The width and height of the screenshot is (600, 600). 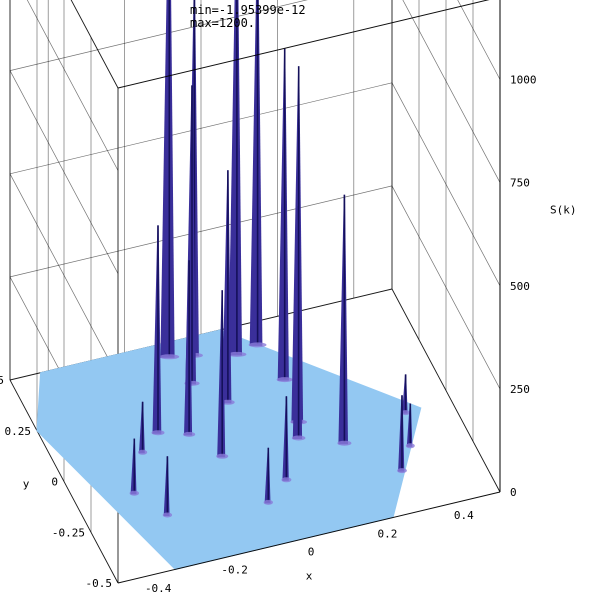 What do you see at coordinates (68, 532) in the screenshot?
I see `y-tick-label: -0.25` at bounding box center [68, 532].